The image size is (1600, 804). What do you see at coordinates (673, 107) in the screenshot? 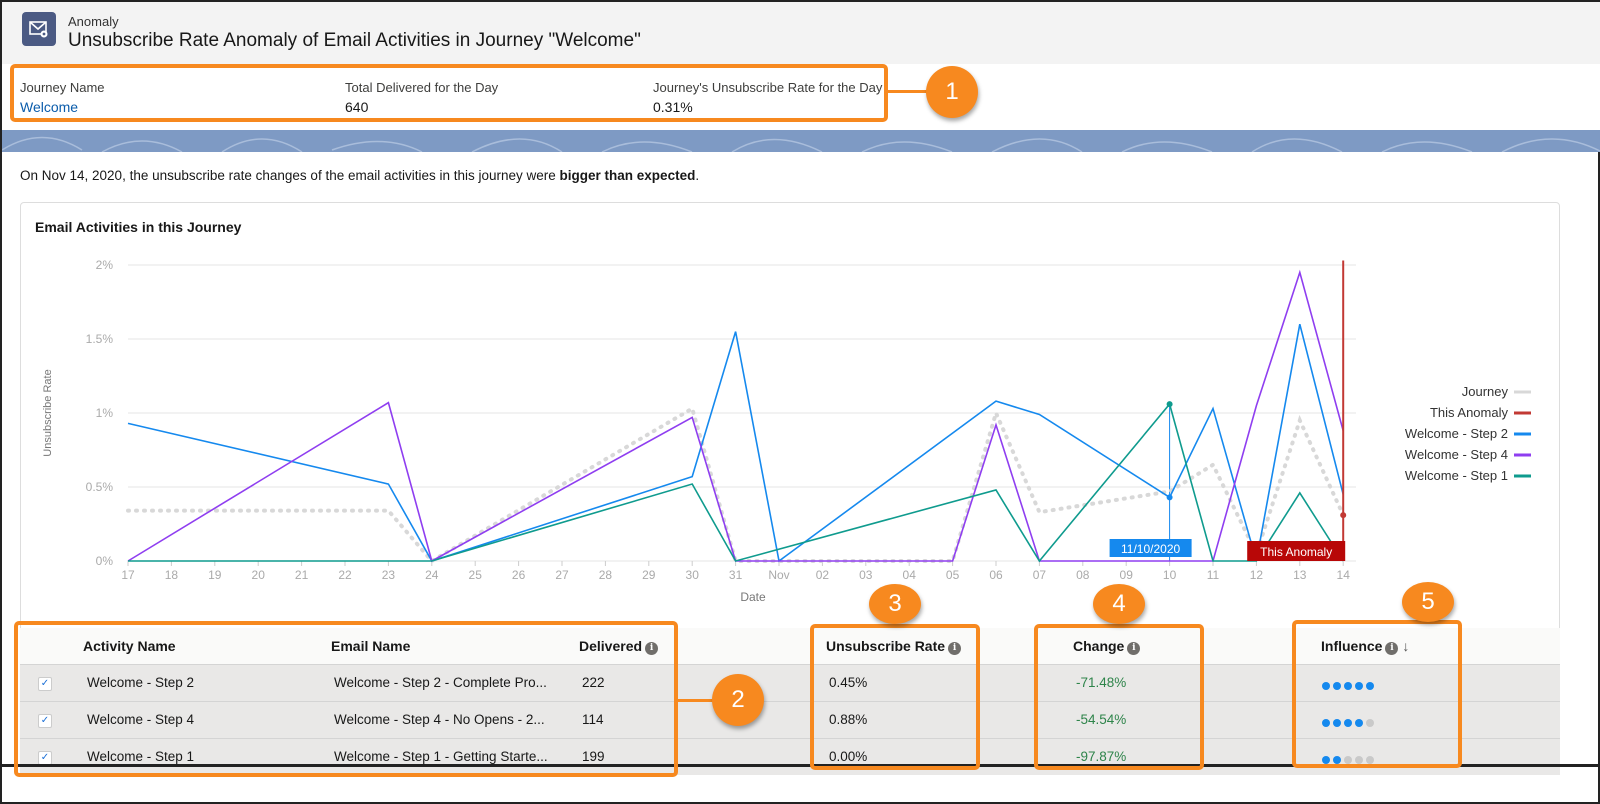
I see `rate-value: 0.31%` at bounding box center [673, 107].